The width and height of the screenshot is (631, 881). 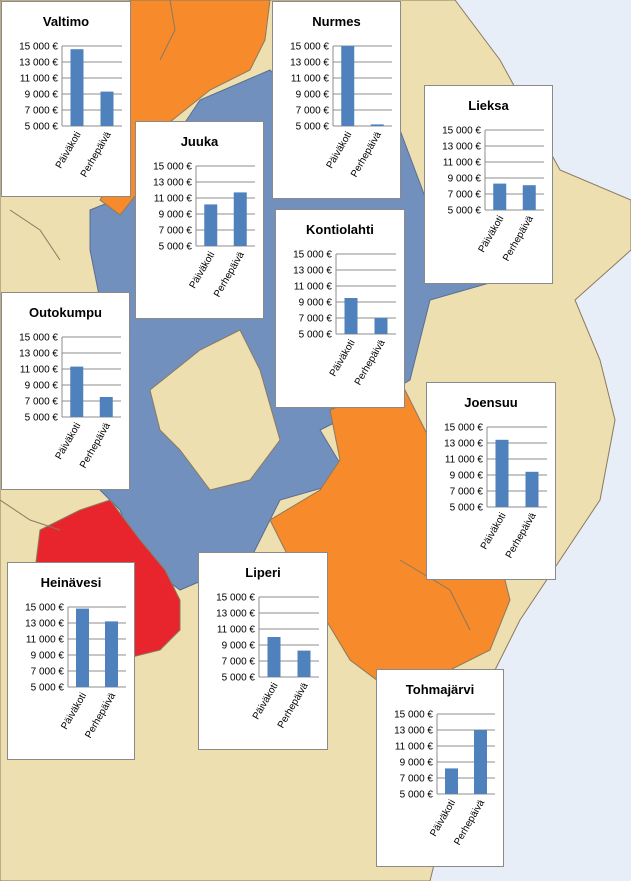 What do you see at coordinates (65, 312) in the screenshot?
I see `chart-title: Outokumpu` at bounding box center [65, 312].